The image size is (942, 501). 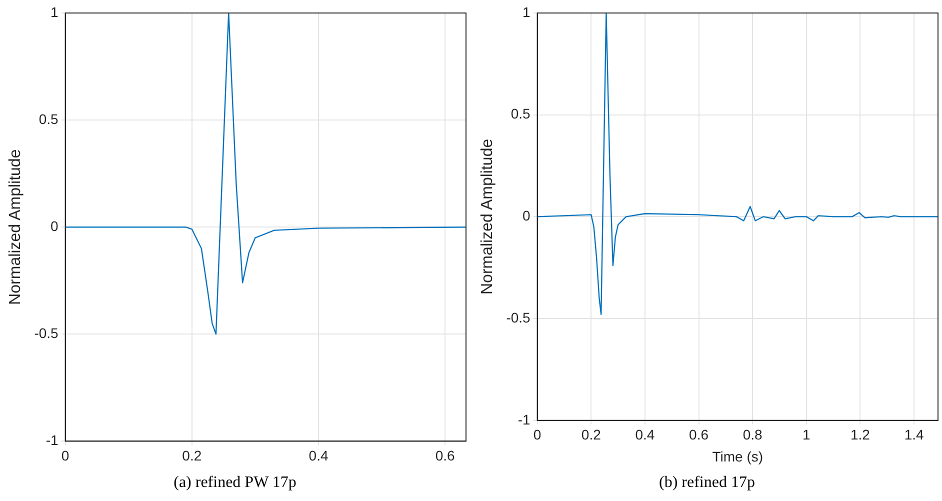 I want to click on x-tick-label: 1, so click(x=806, y=434).